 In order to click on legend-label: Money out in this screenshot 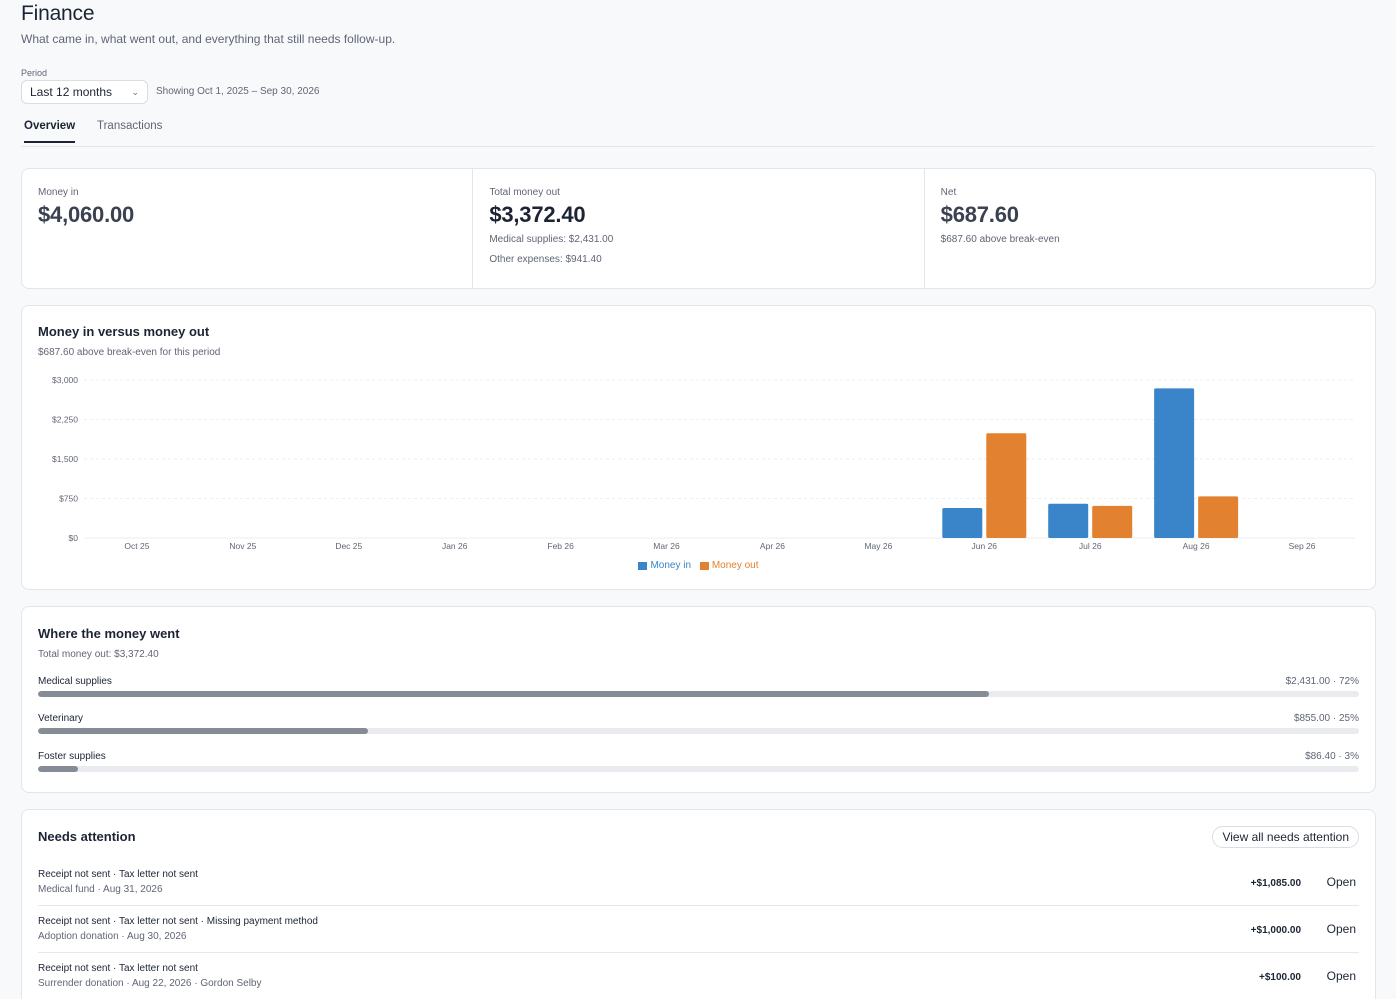, I will do `click(735, 565)`.